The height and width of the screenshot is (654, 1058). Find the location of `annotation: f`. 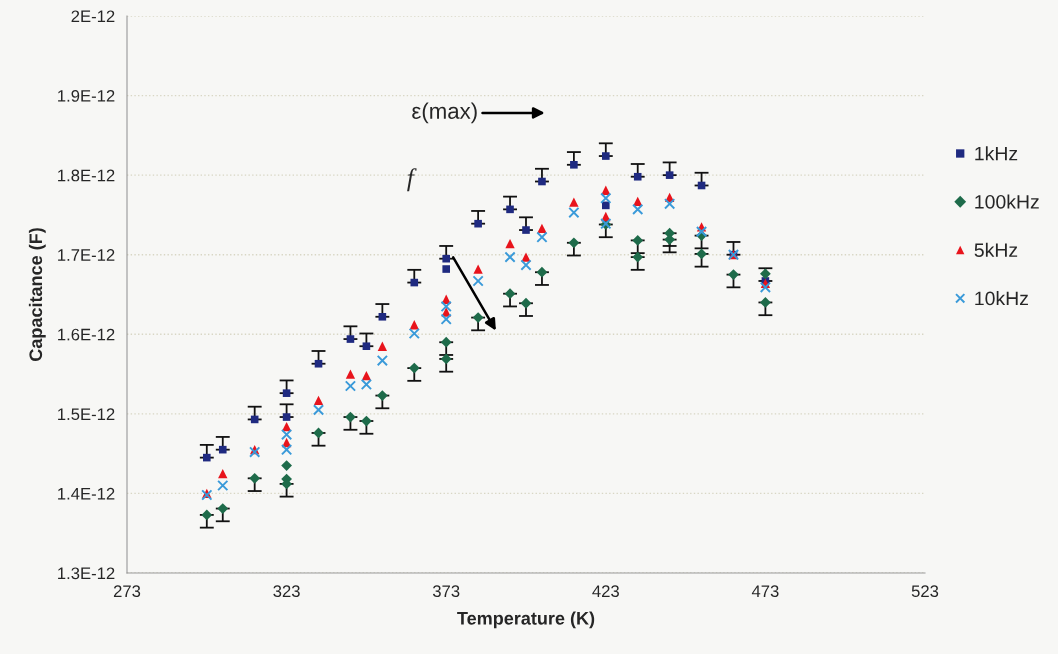

annotation: f is located at coordinates (412, 180).